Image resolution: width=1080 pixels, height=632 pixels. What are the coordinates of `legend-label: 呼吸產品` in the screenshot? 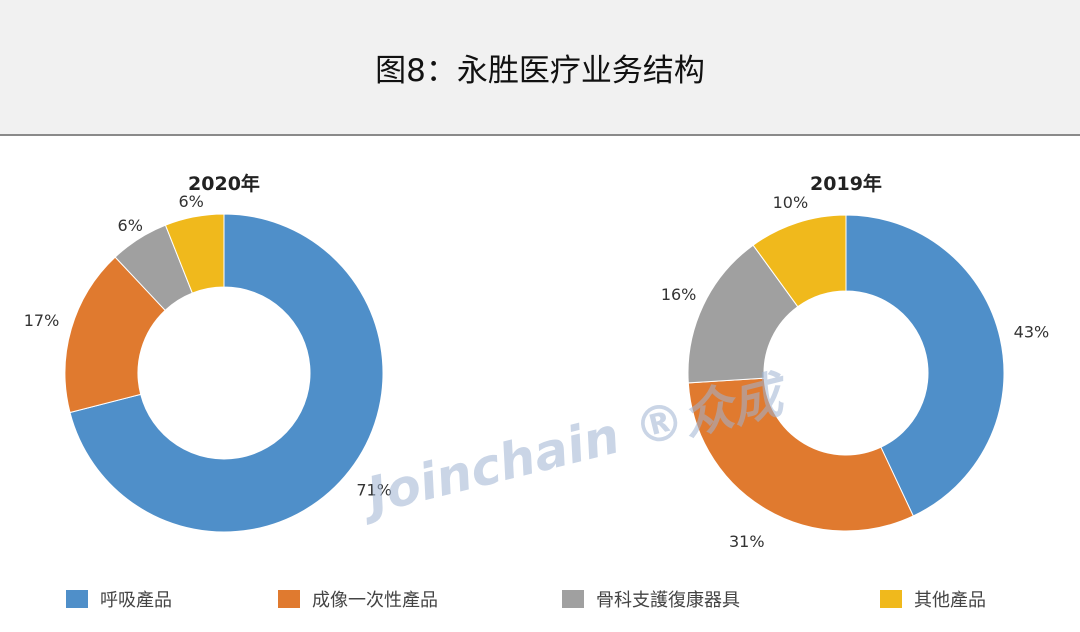 It's located at (136, 600).